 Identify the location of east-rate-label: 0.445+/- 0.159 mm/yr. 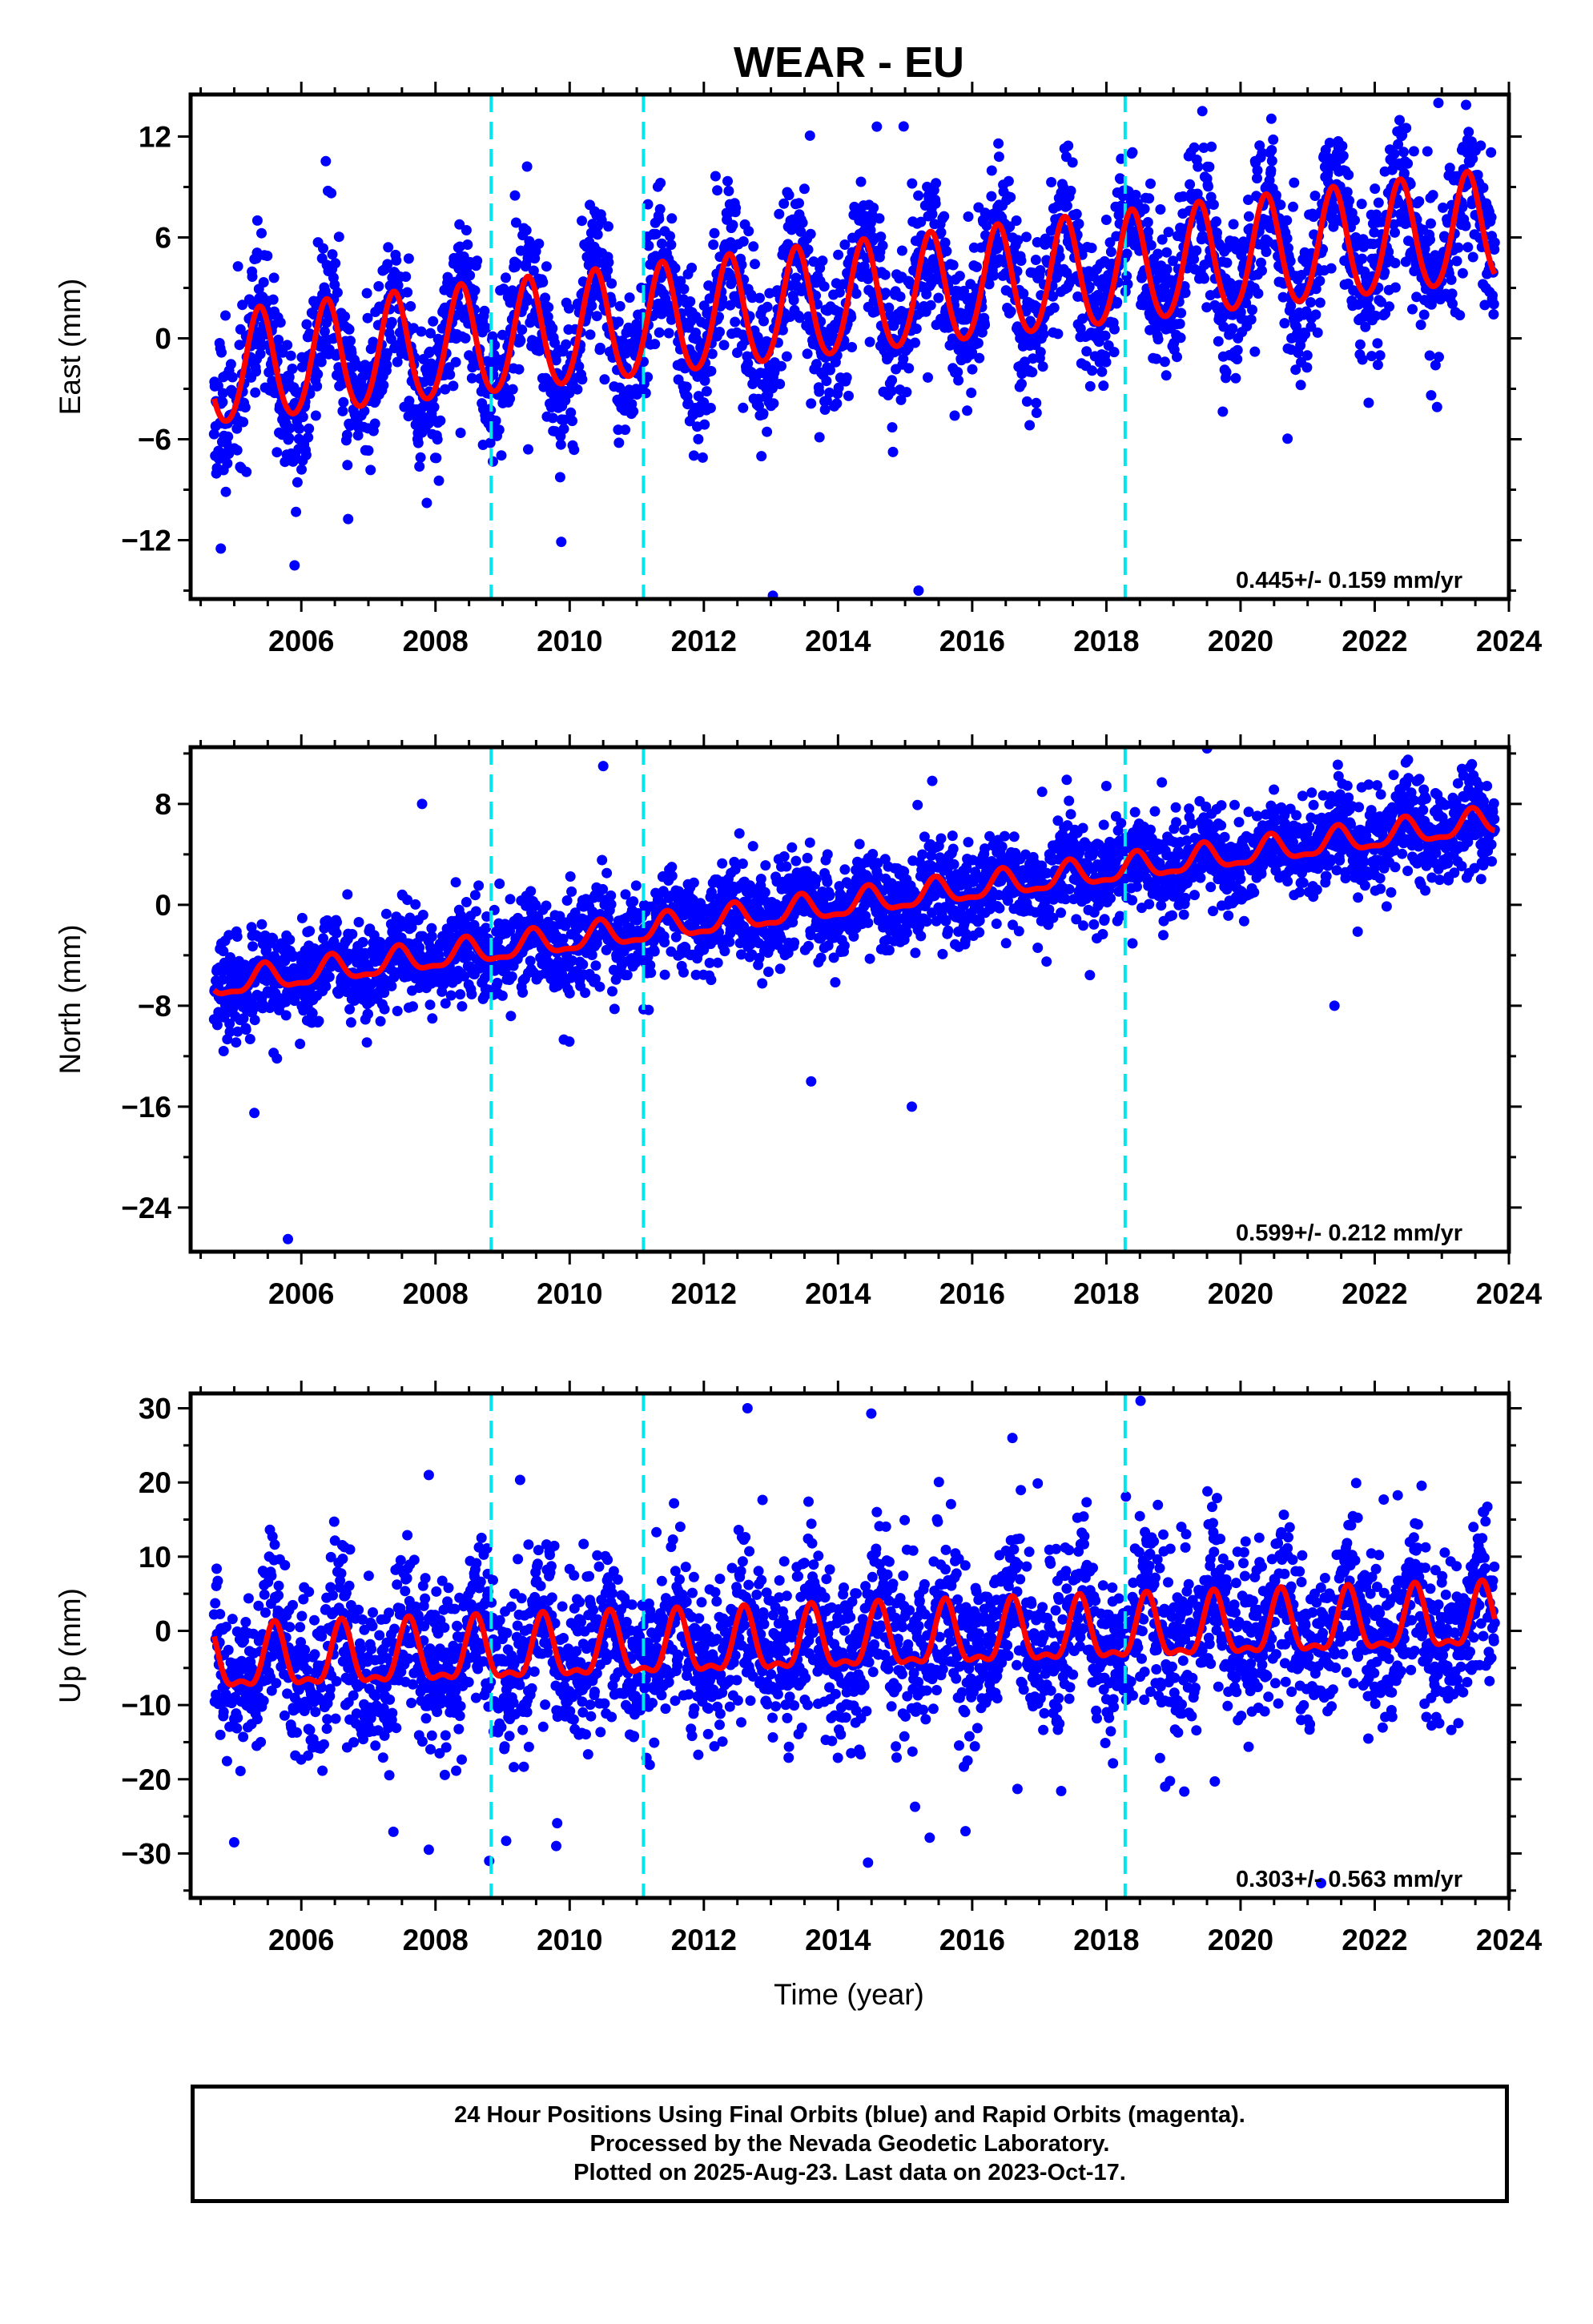
(1349, 580).